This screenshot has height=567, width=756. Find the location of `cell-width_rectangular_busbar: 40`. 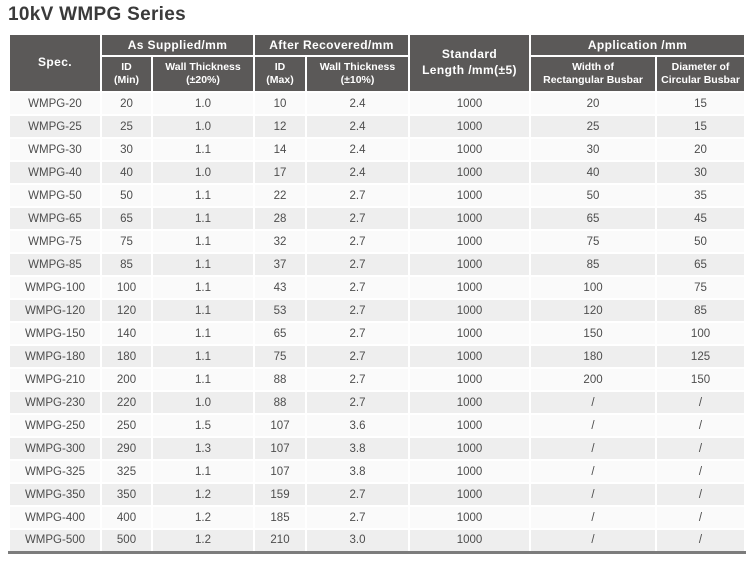

cell-width_rectangular_busbar: 40 is located at coordinates (593, 172).